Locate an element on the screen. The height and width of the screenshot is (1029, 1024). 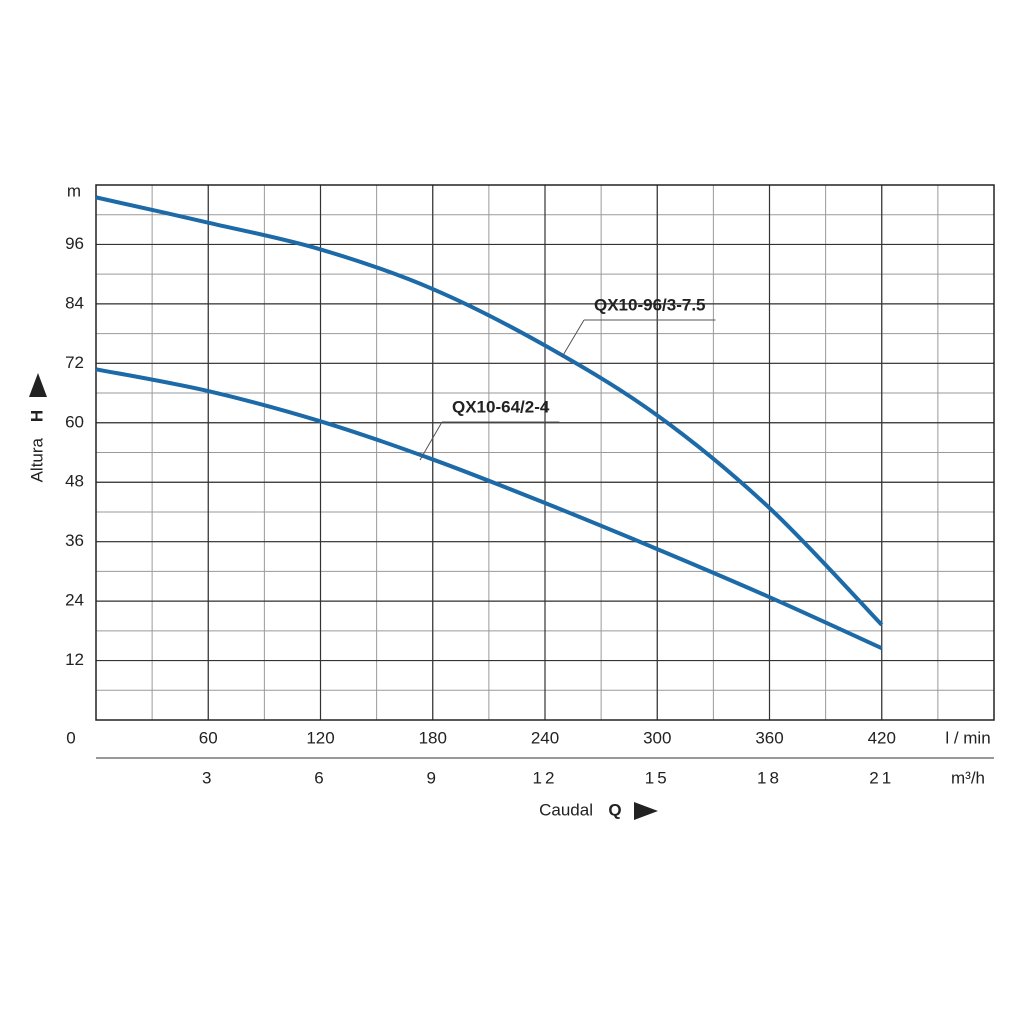
x2-tick-label: 15 is located at coordinates (657, 777).